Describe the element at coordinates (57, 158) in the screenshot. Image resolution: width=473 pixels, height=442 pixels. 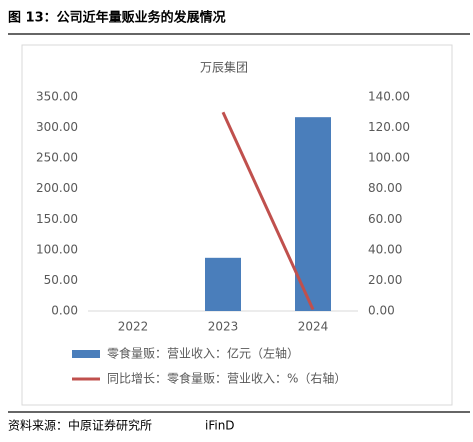
I see `y-tick-label: 250.00` at that location.